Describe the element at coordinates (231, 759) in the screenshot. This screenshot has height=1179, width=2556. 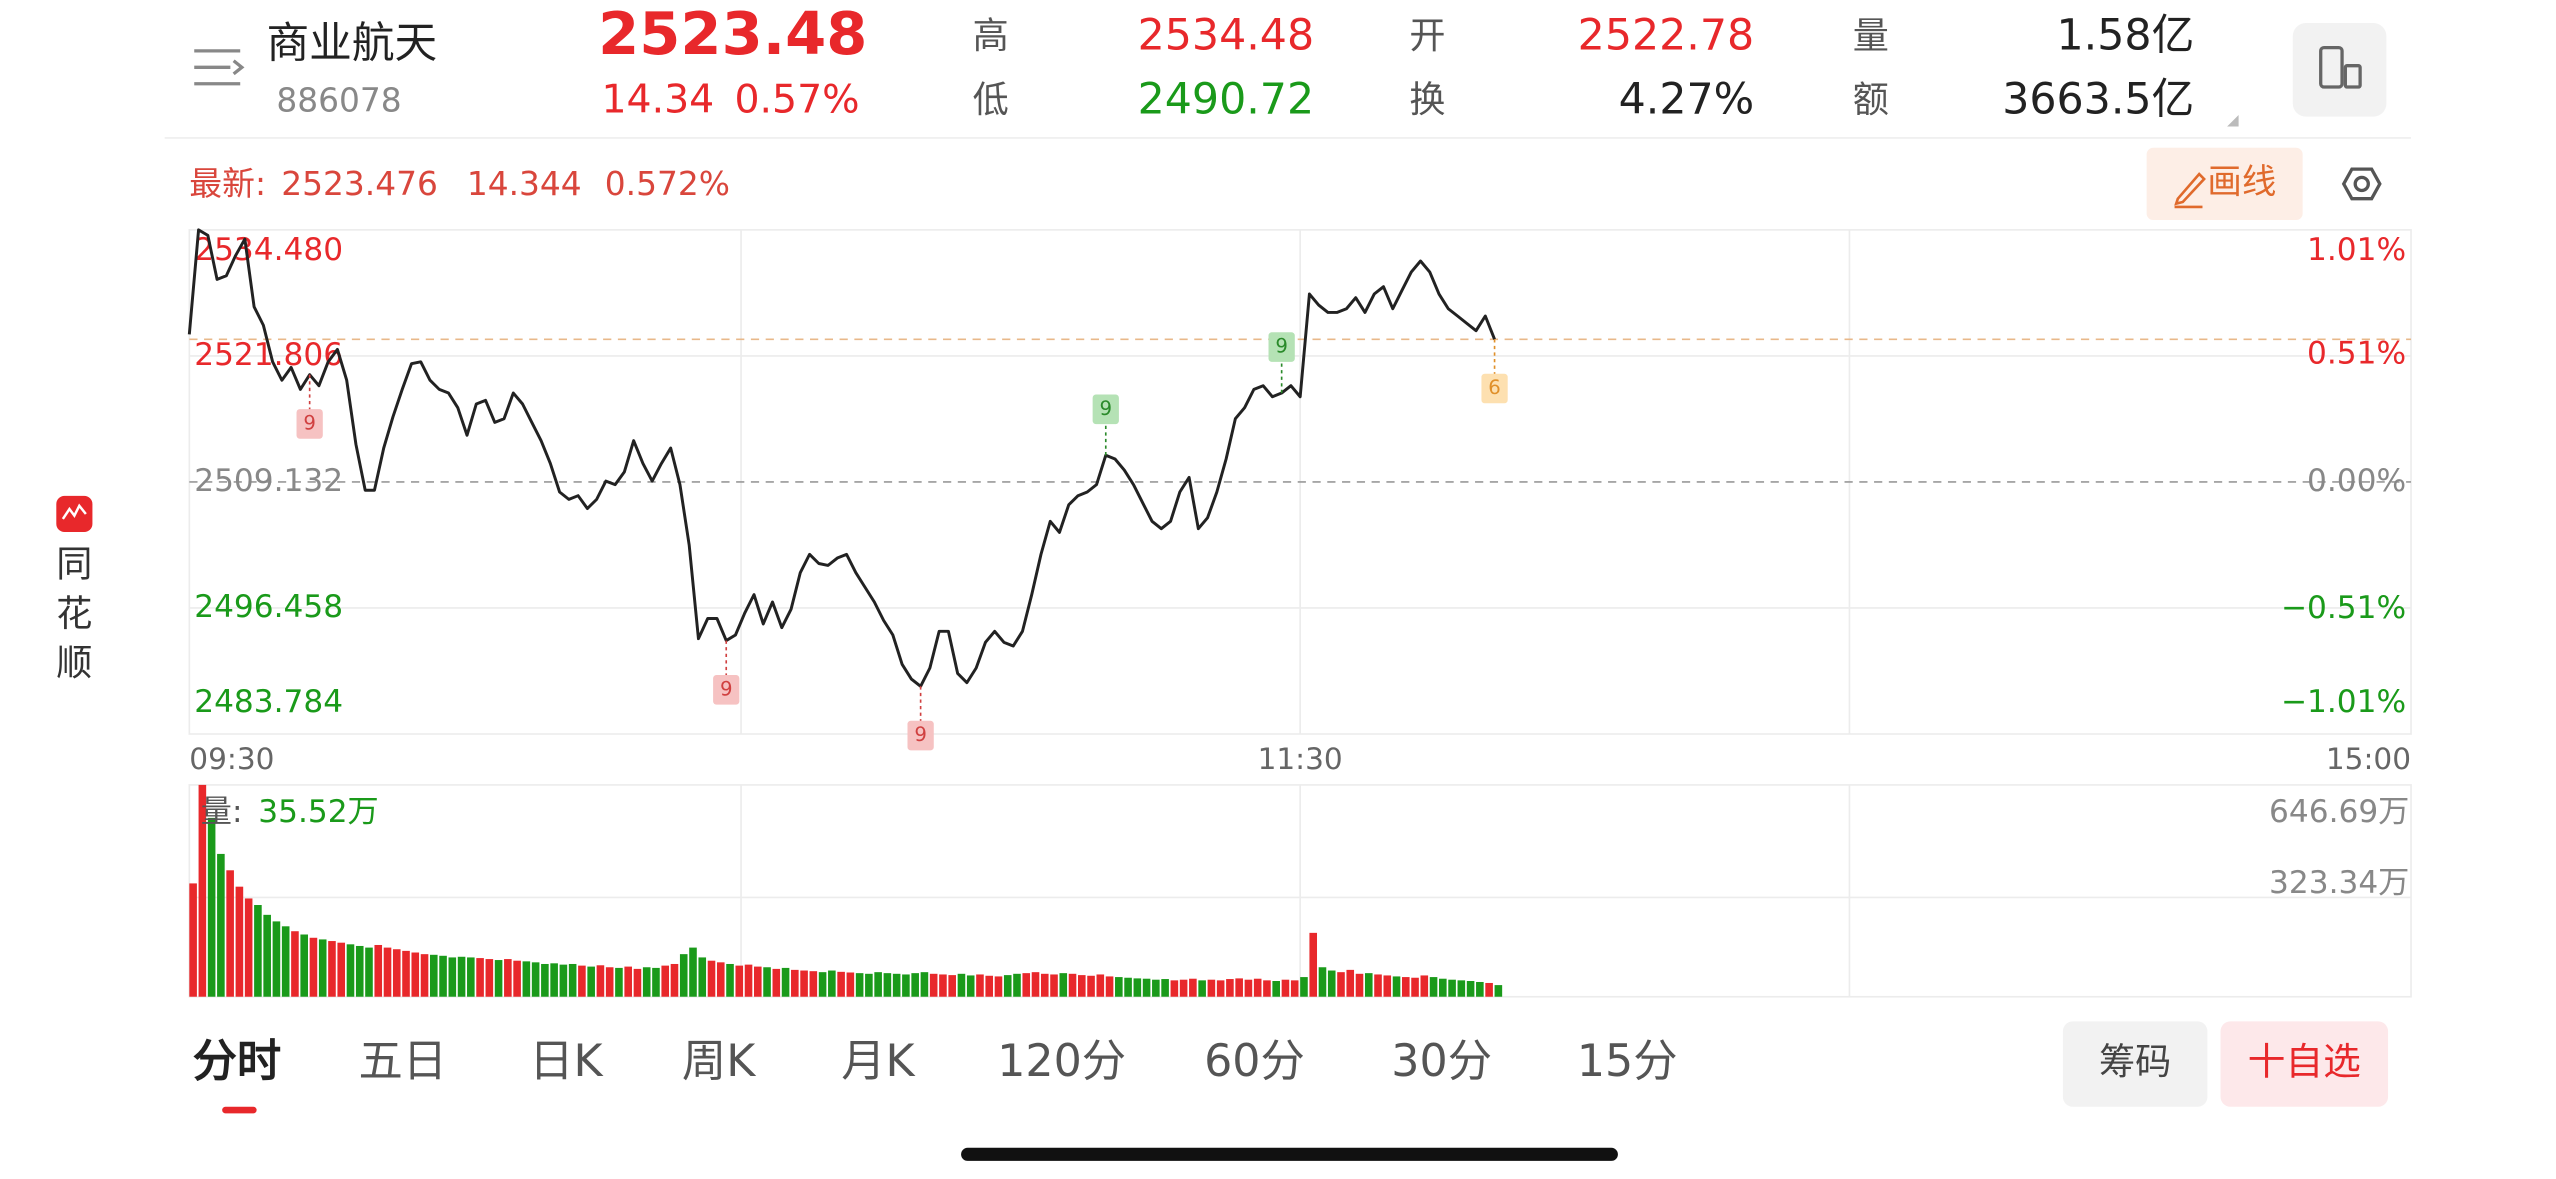
I see `x-tick-label: 09:30` at that location.